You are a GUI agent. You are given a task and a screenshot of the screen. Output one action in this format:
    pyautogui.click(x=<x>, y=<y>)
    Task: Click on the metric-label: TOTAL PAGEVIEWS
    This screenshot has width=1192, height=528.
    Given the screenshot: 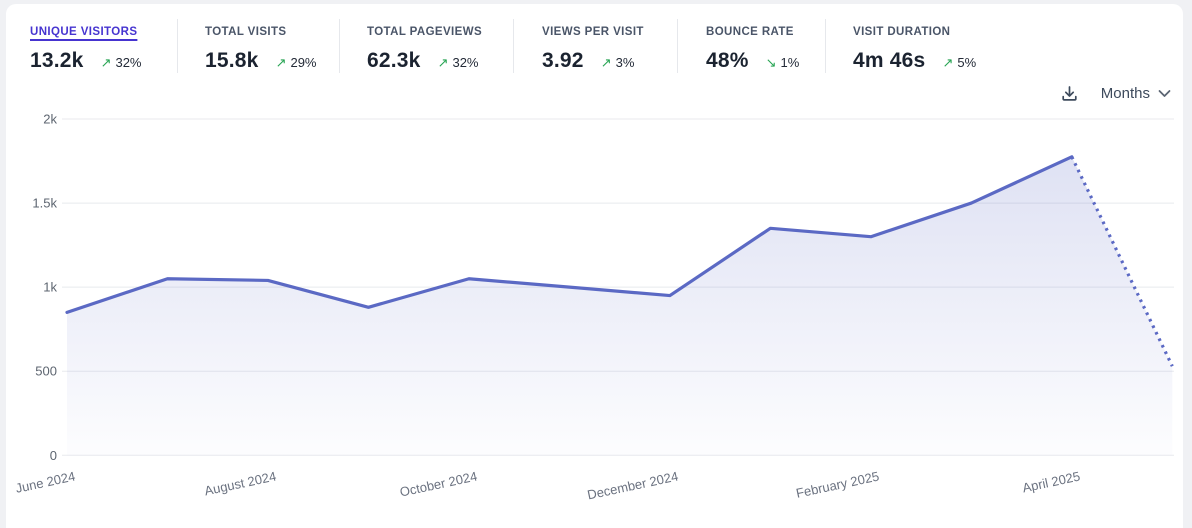 What is the action you would take?
    pyautogui.click(x=425, y=32)
    